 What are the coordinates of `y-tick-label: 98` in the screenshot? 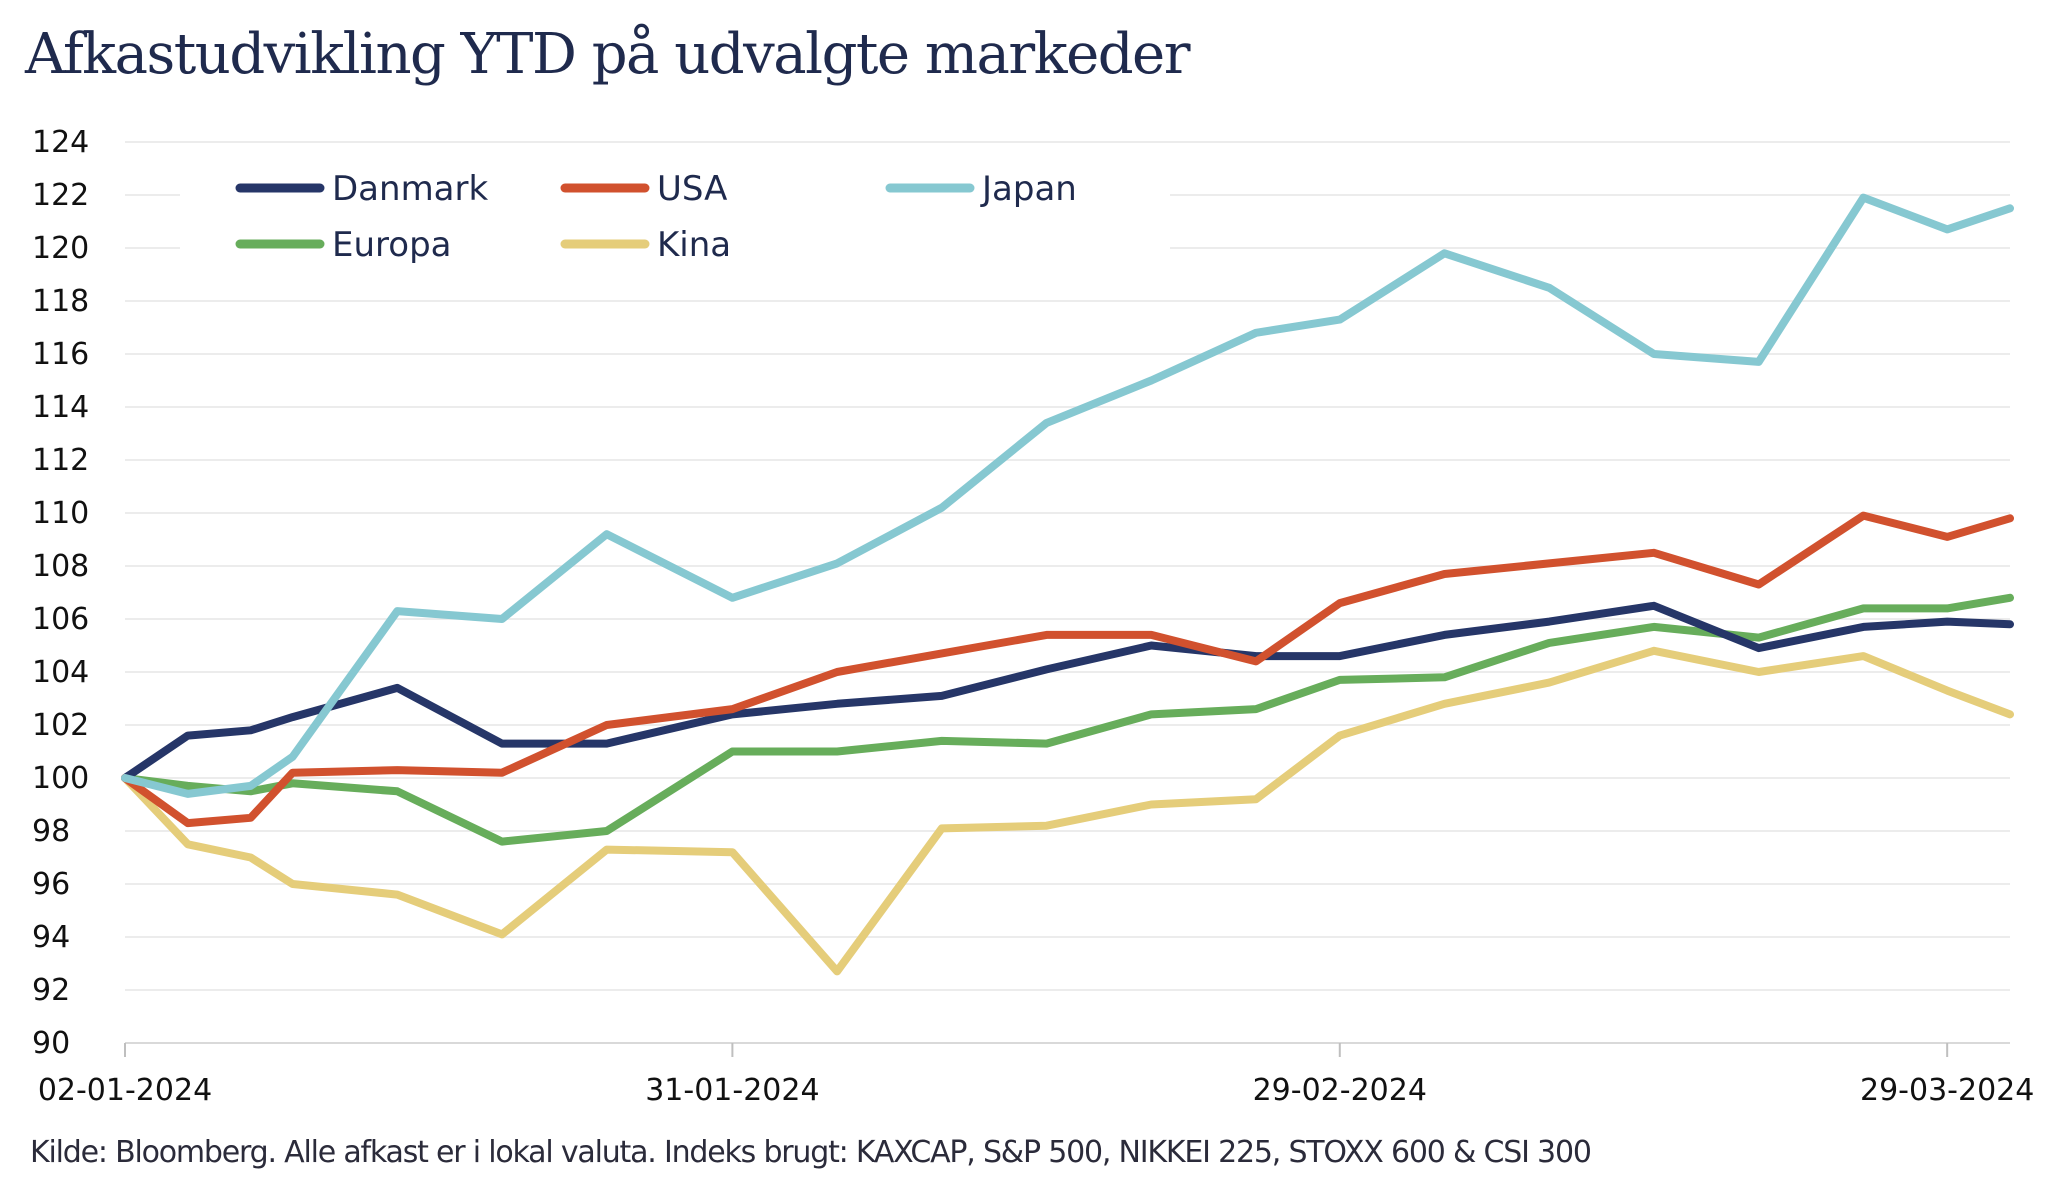 It's located at (51, 831).